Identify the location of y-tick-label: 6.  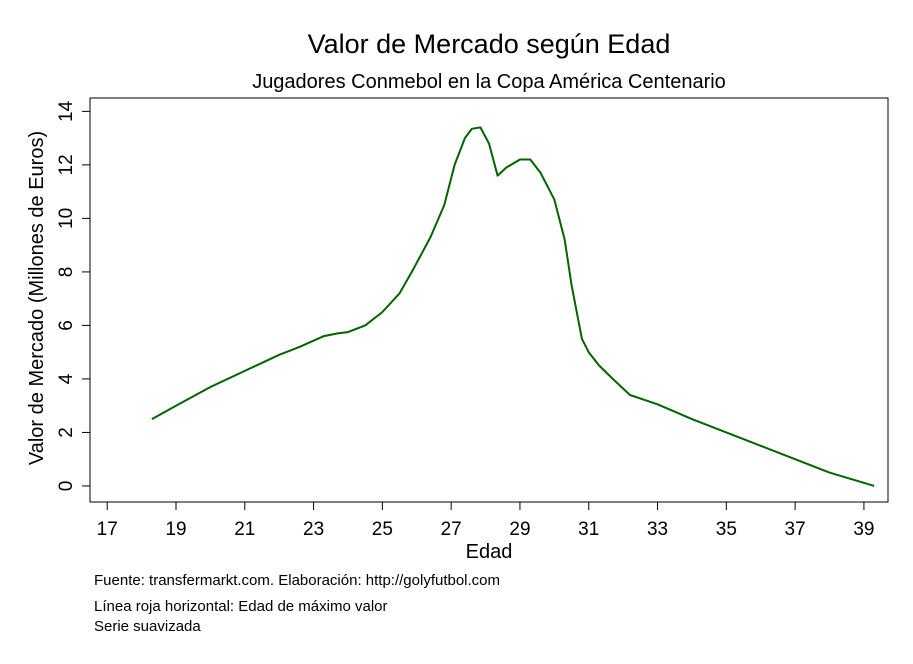
(66, 325).